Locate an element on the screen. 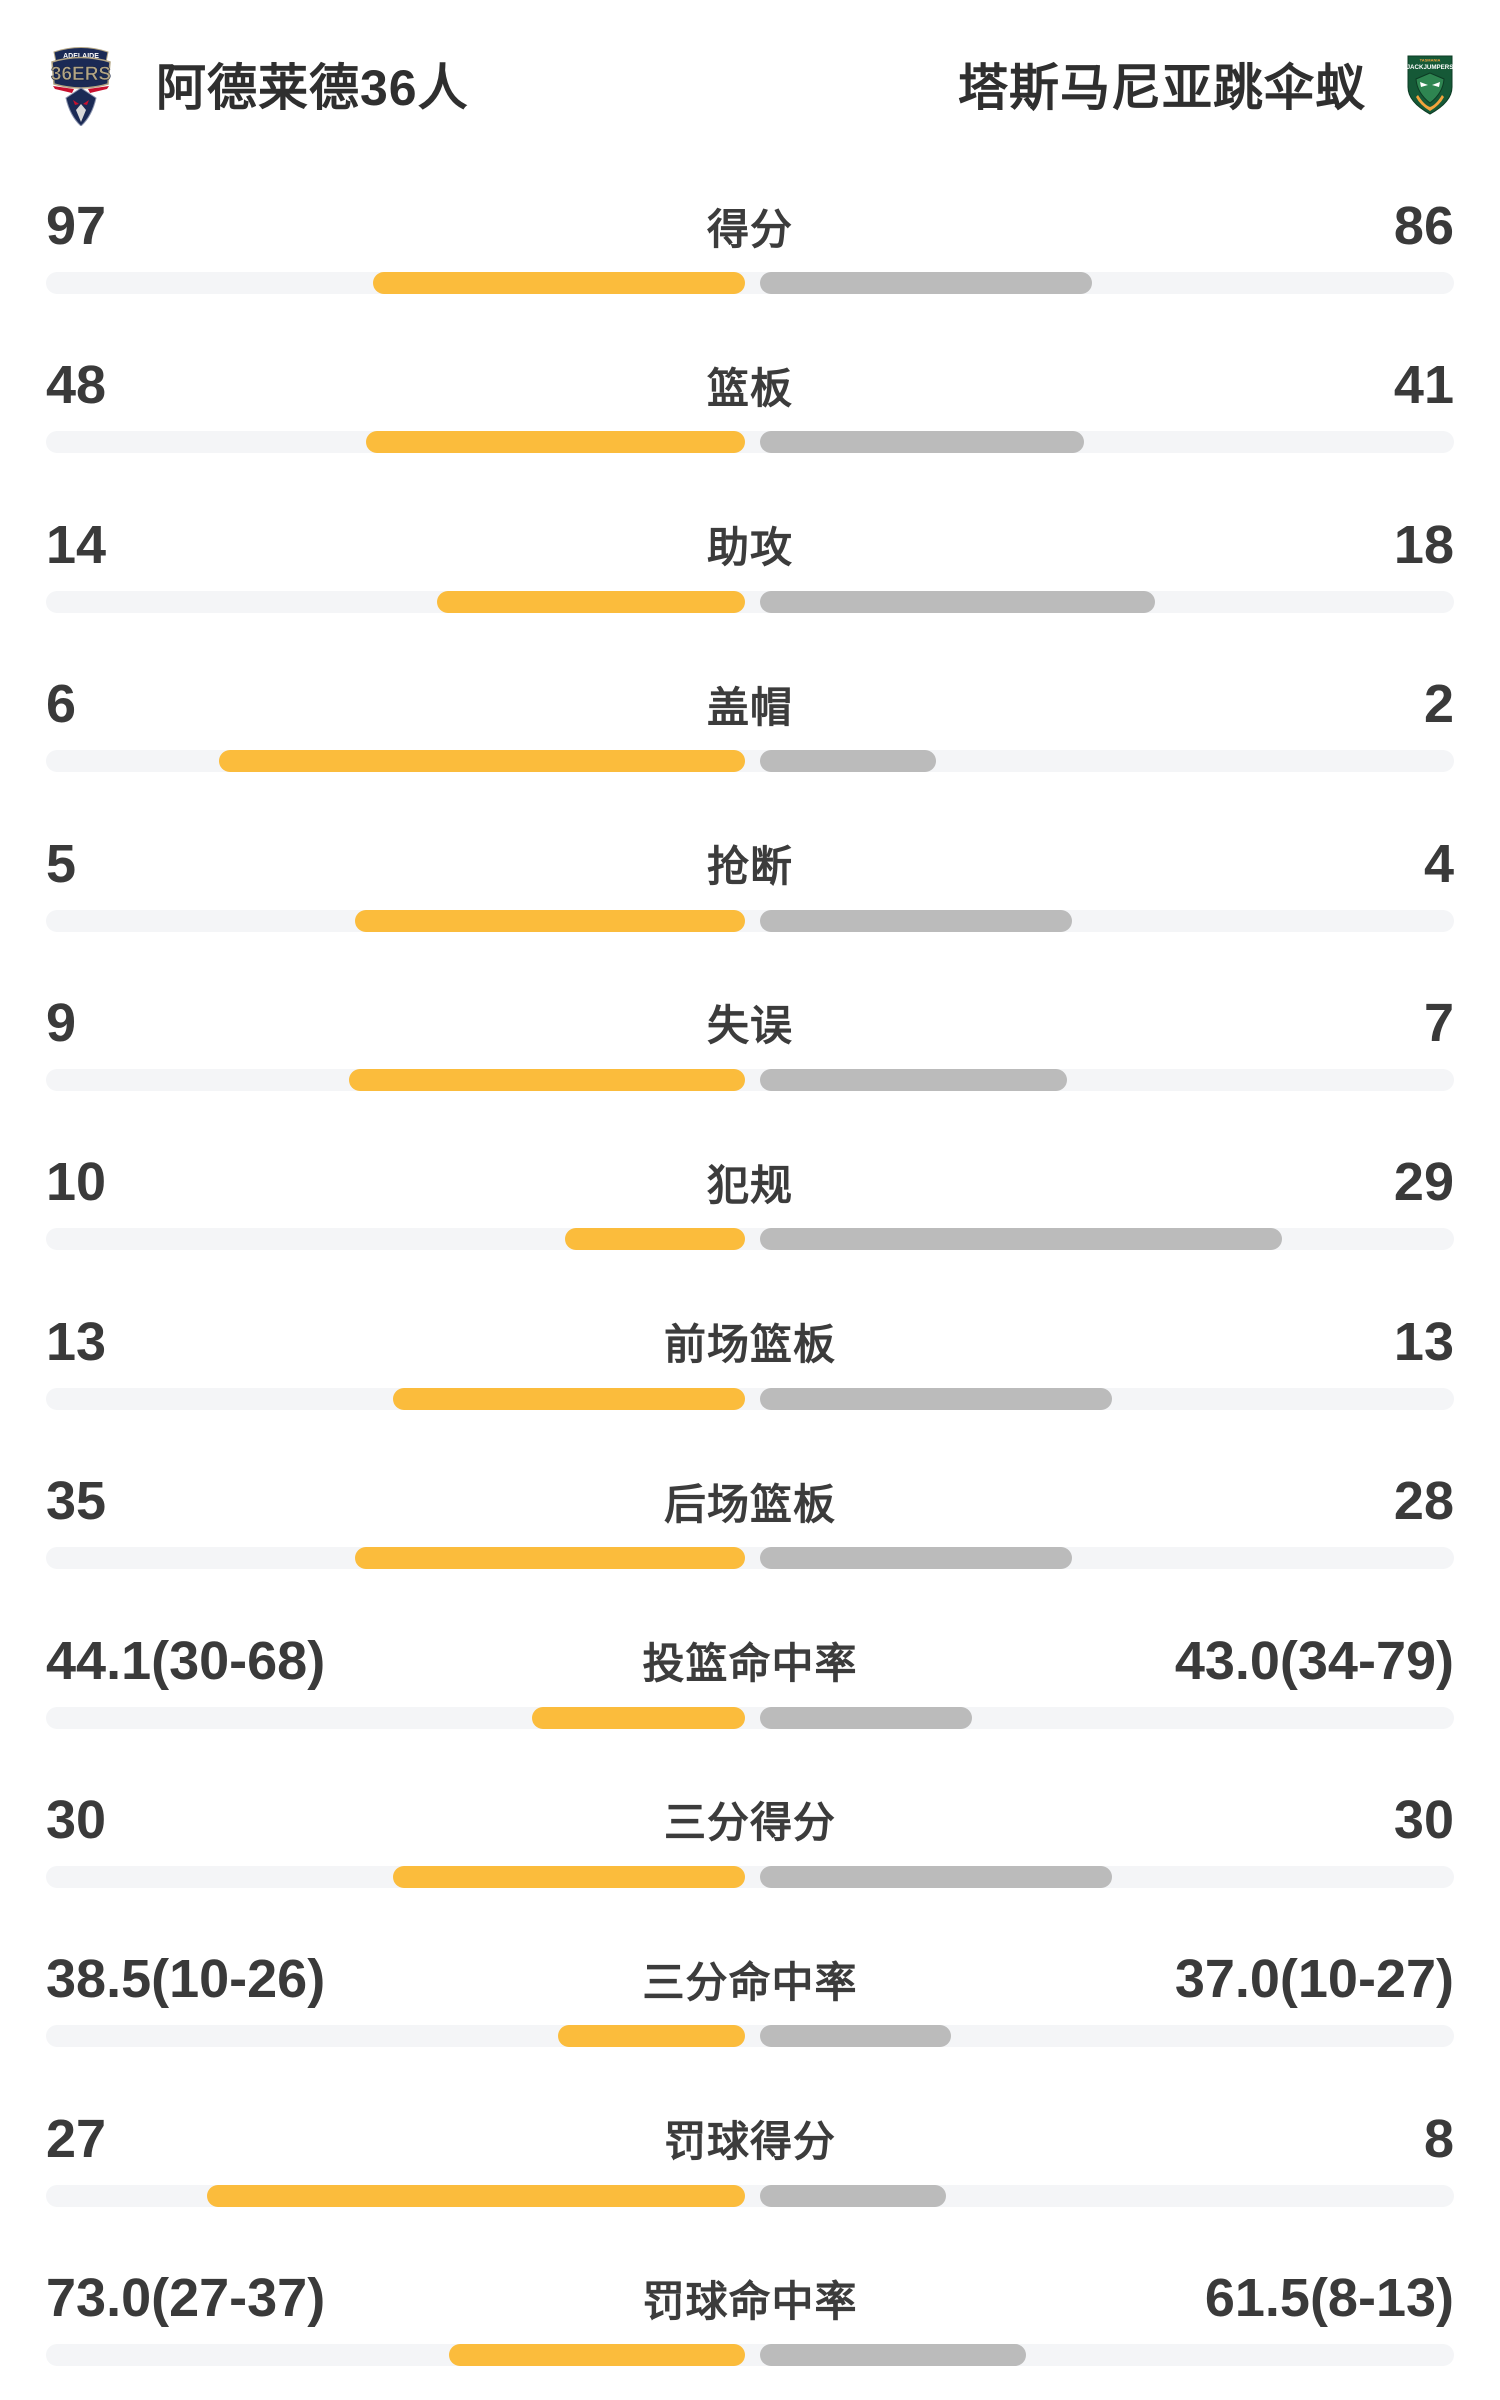 The height and width of the screenshot is (2400, 1500). stat-row: 10 犯规 29 is located at coordinates (750, 1203).